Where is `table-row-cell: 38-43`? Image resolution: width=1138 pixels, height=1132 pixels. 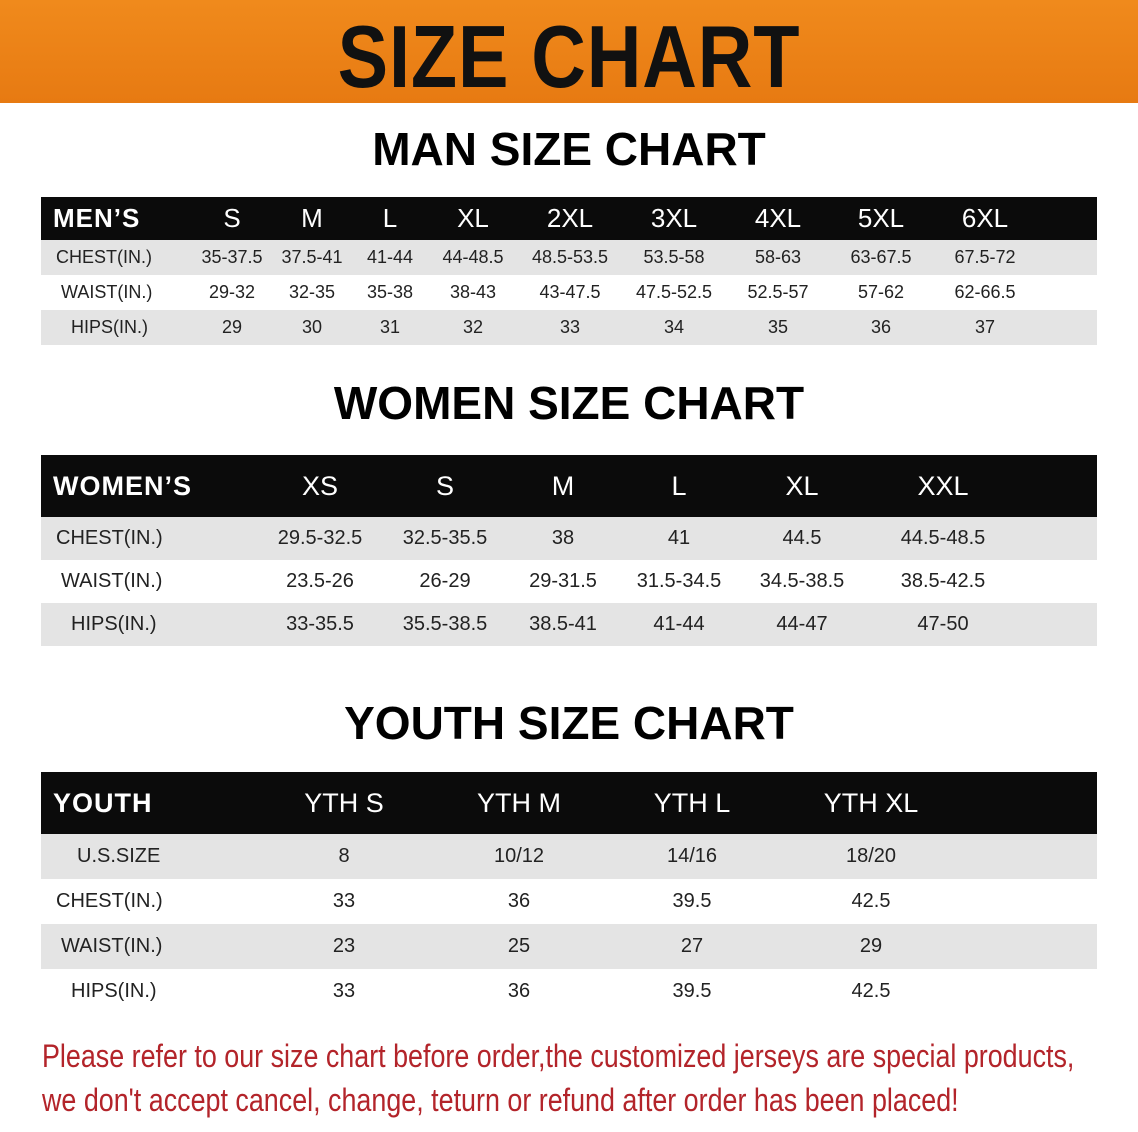
table-row-cell: 38-43 is located at coordinates (473, 292).